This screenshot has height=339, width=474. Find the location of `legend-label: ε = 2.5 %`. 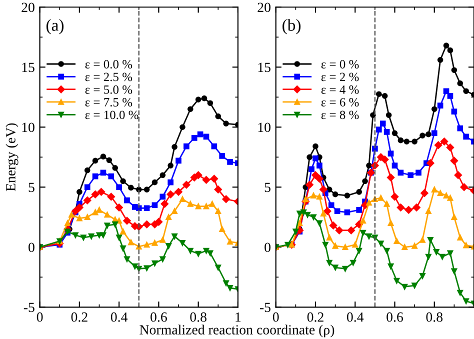

legend-label: ε = 2.5 % is located at coordinates (108, 77).